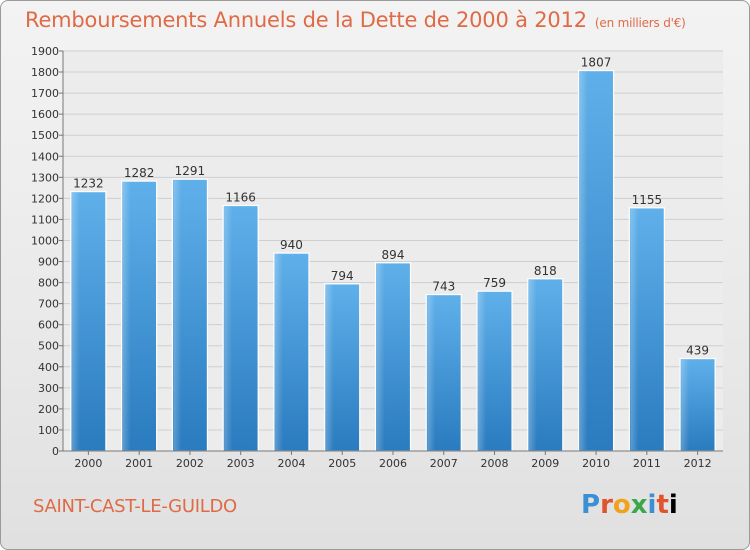 Image resolution: width=750 pixels, height=550 pixels. Describe the element at coordinates (48, 262) in the screenshot. I see `y-tick-label: 900` at that location.